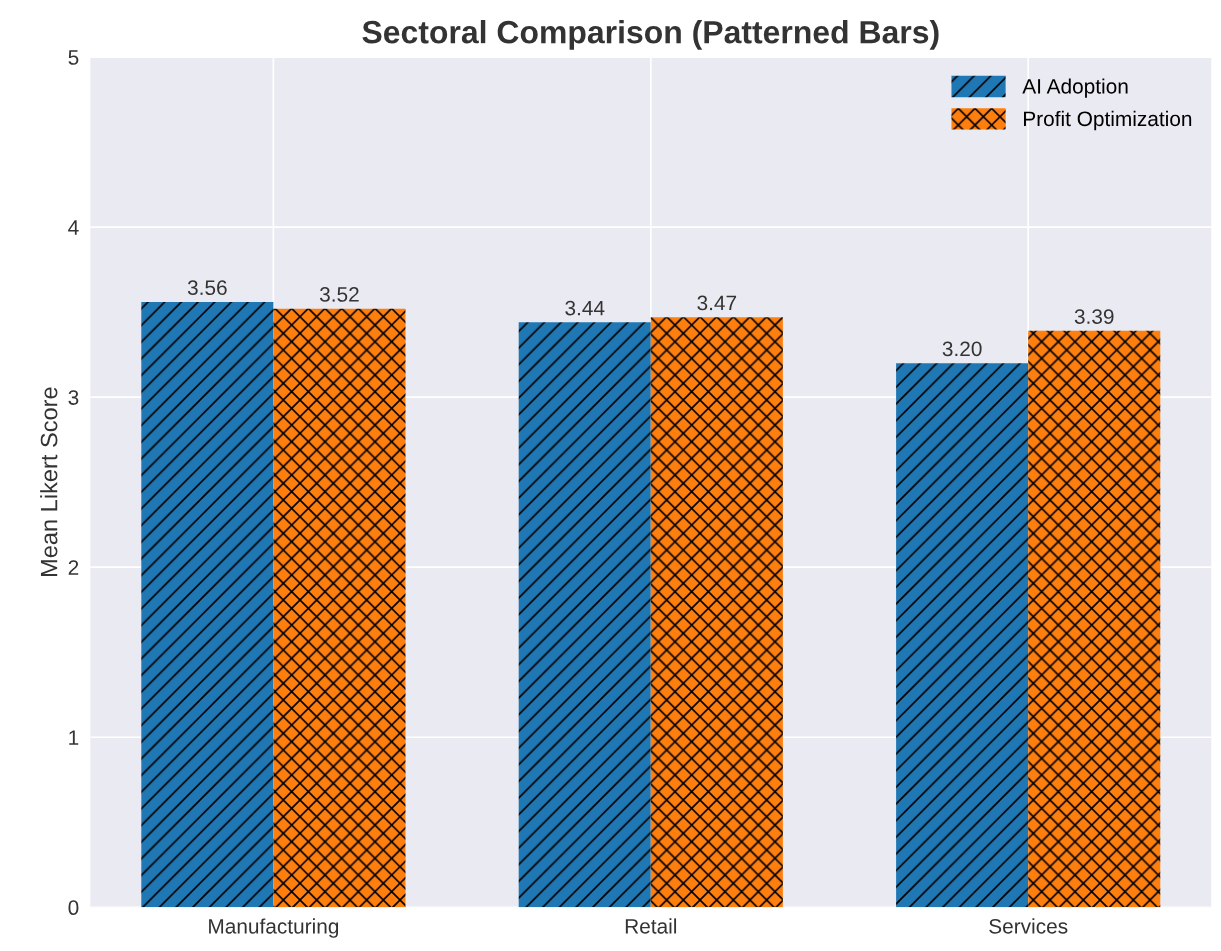 This screenshot has width=1221, height=951. Describe the element at coordinates (339, 294) in the screenshot. I see `data-label: 3.52` at that location.